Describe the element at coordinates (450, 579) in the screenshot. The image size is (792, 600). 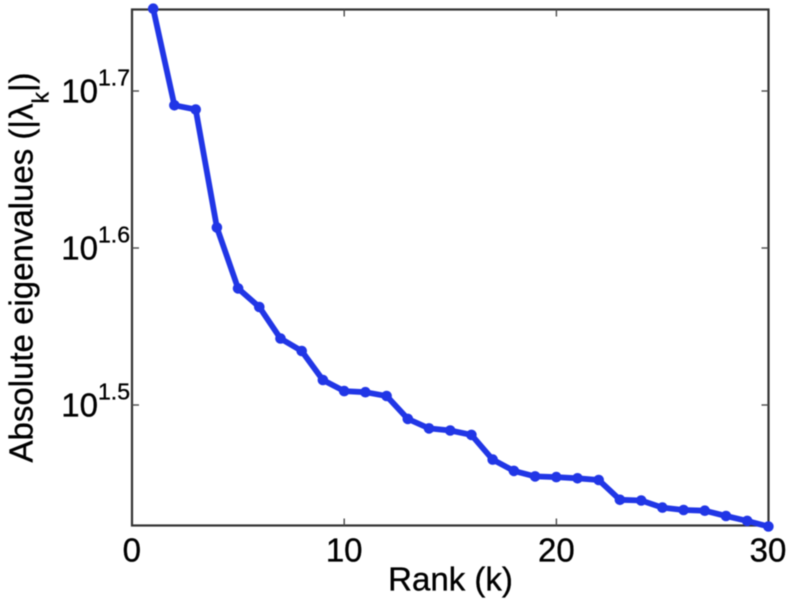
I see `svg-text: Rank (k)` at that location.